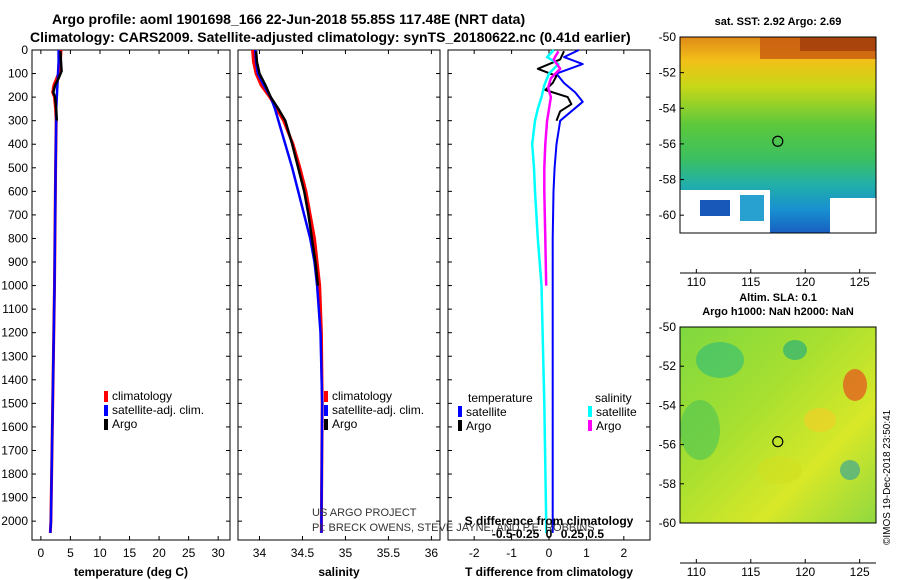  I want to click on sla-field-texture, so click(773, 412).